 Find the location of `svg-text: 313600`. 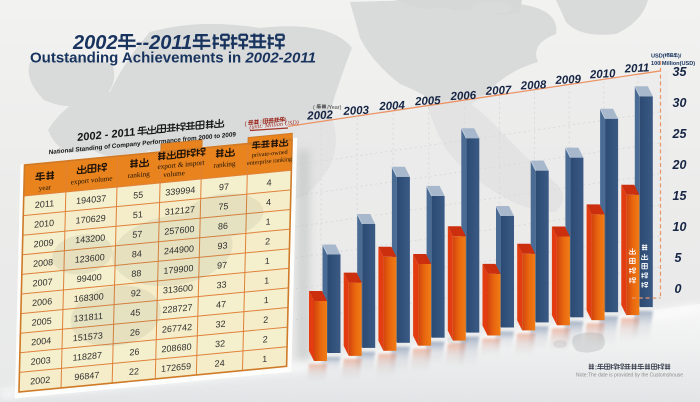

svg-text: 313600 is located at coordinates (178, 289).